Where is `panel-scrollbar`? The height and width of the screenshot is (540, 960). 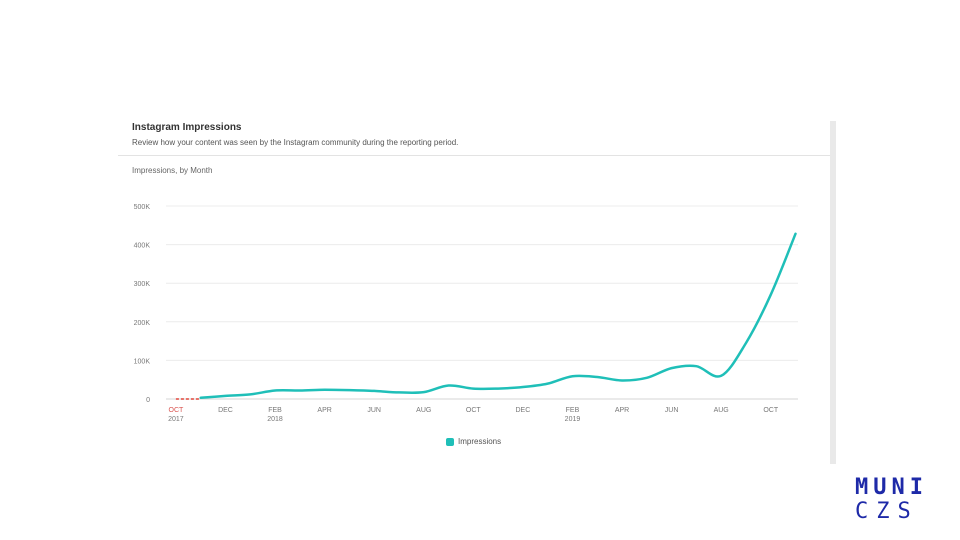 panel-scrollbar is located at coordinates (833, 292).